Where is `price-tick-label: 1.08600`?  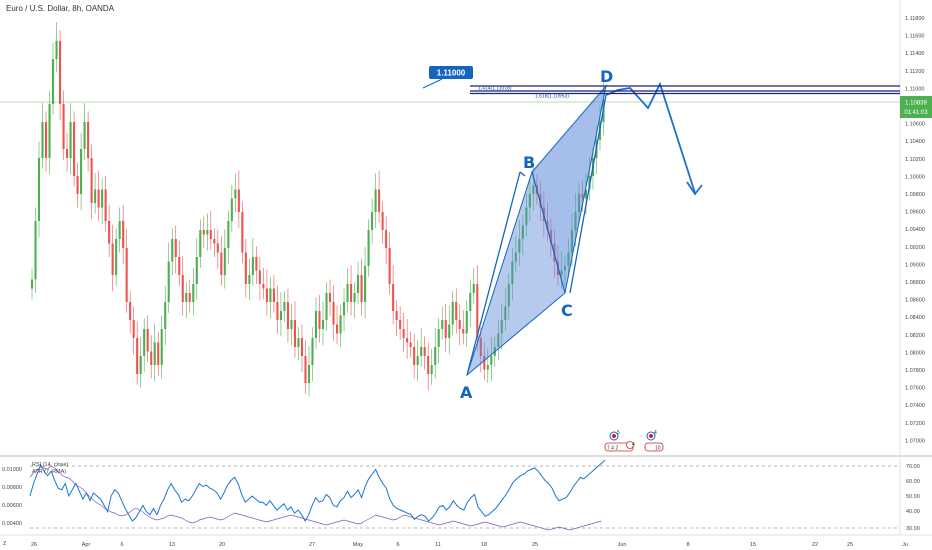
price-tick-label: 1.08600 is located at coordinates (915, 301).